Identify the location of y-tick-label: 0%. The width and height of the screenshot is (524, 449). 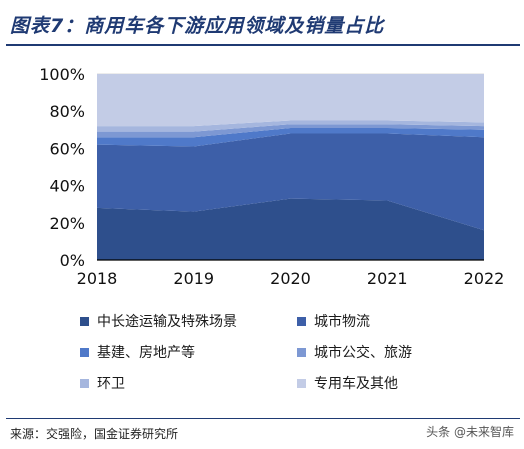
(72, 260).